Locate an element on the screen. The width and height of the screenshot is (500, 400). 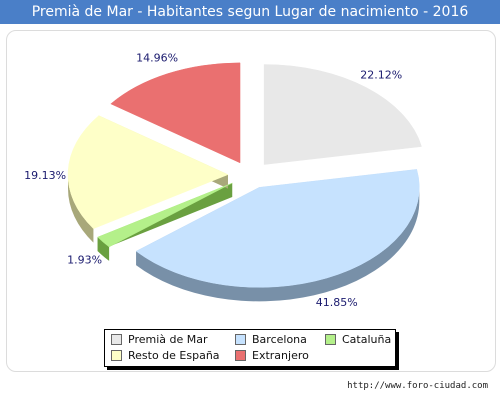
legend-item-extranjero: Extranjero is located at coordinates (272, 356).